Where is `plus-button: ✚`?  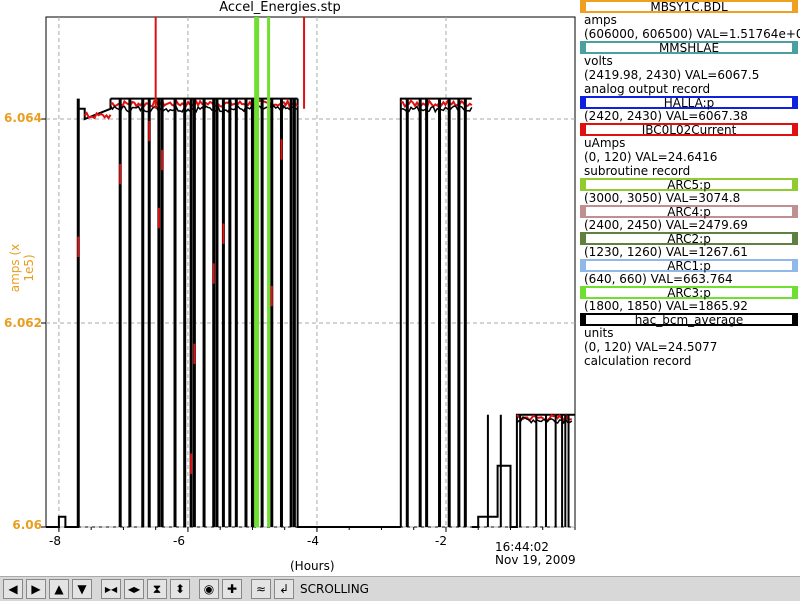
plus-button: ✚ is located at coordinates (232, 589).